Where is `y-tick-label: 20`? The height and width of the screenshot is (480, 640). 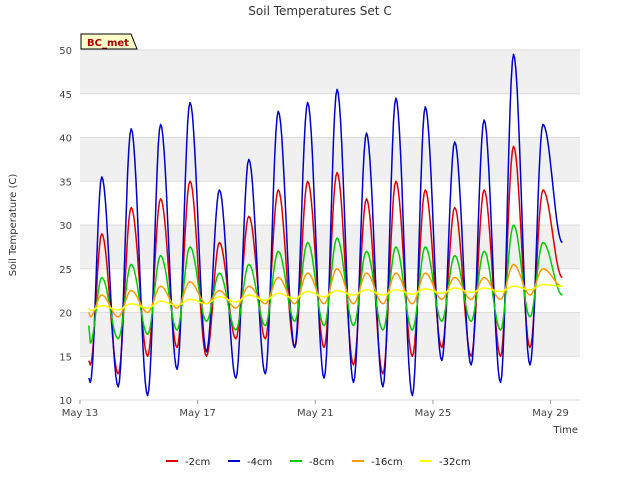
y-tick-label: 20 is located at coordinates (65, 314).